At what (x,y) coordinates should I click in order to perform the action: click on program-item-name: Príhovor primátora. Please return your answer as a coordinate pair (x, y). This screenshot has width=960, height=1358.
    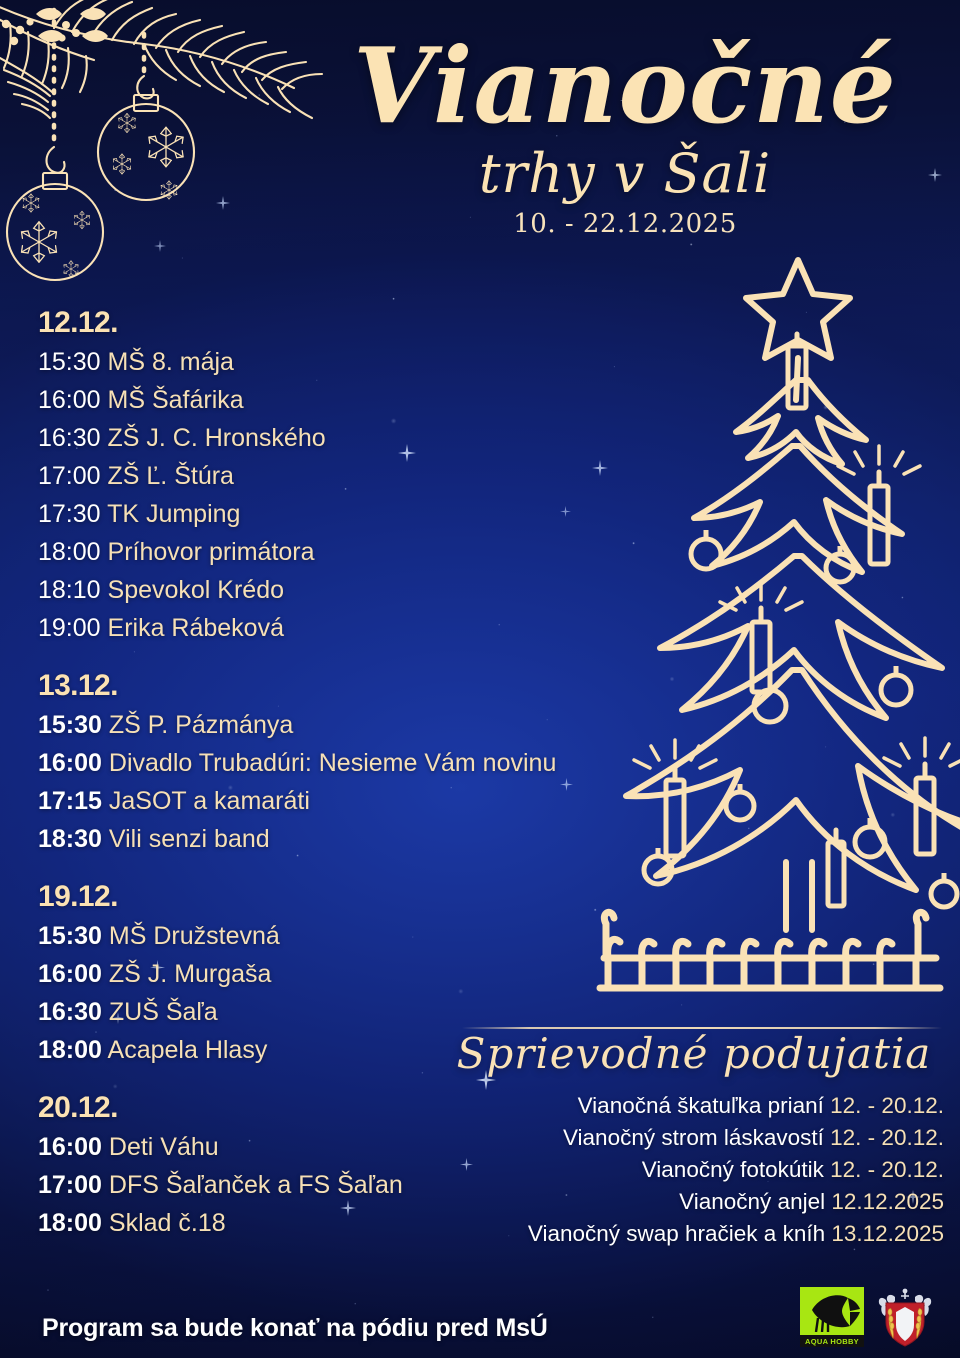
    Looking at the image, I should click on (211, 552).